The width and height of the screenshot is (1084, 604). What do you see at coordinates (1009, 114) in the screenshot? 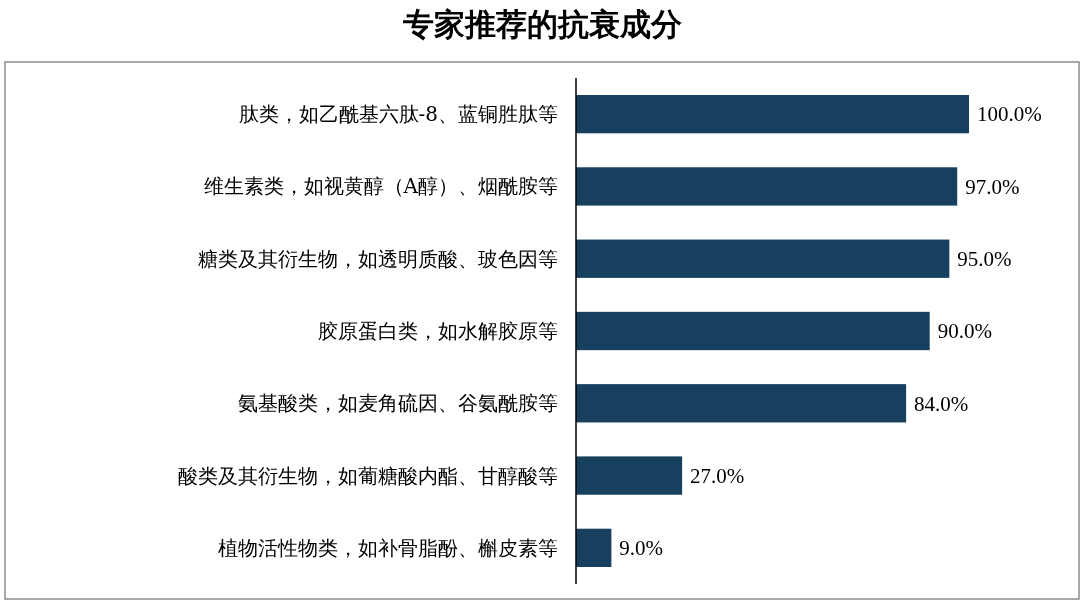
I see `data-label: 100.0%` at bounding box center [1009, 114].